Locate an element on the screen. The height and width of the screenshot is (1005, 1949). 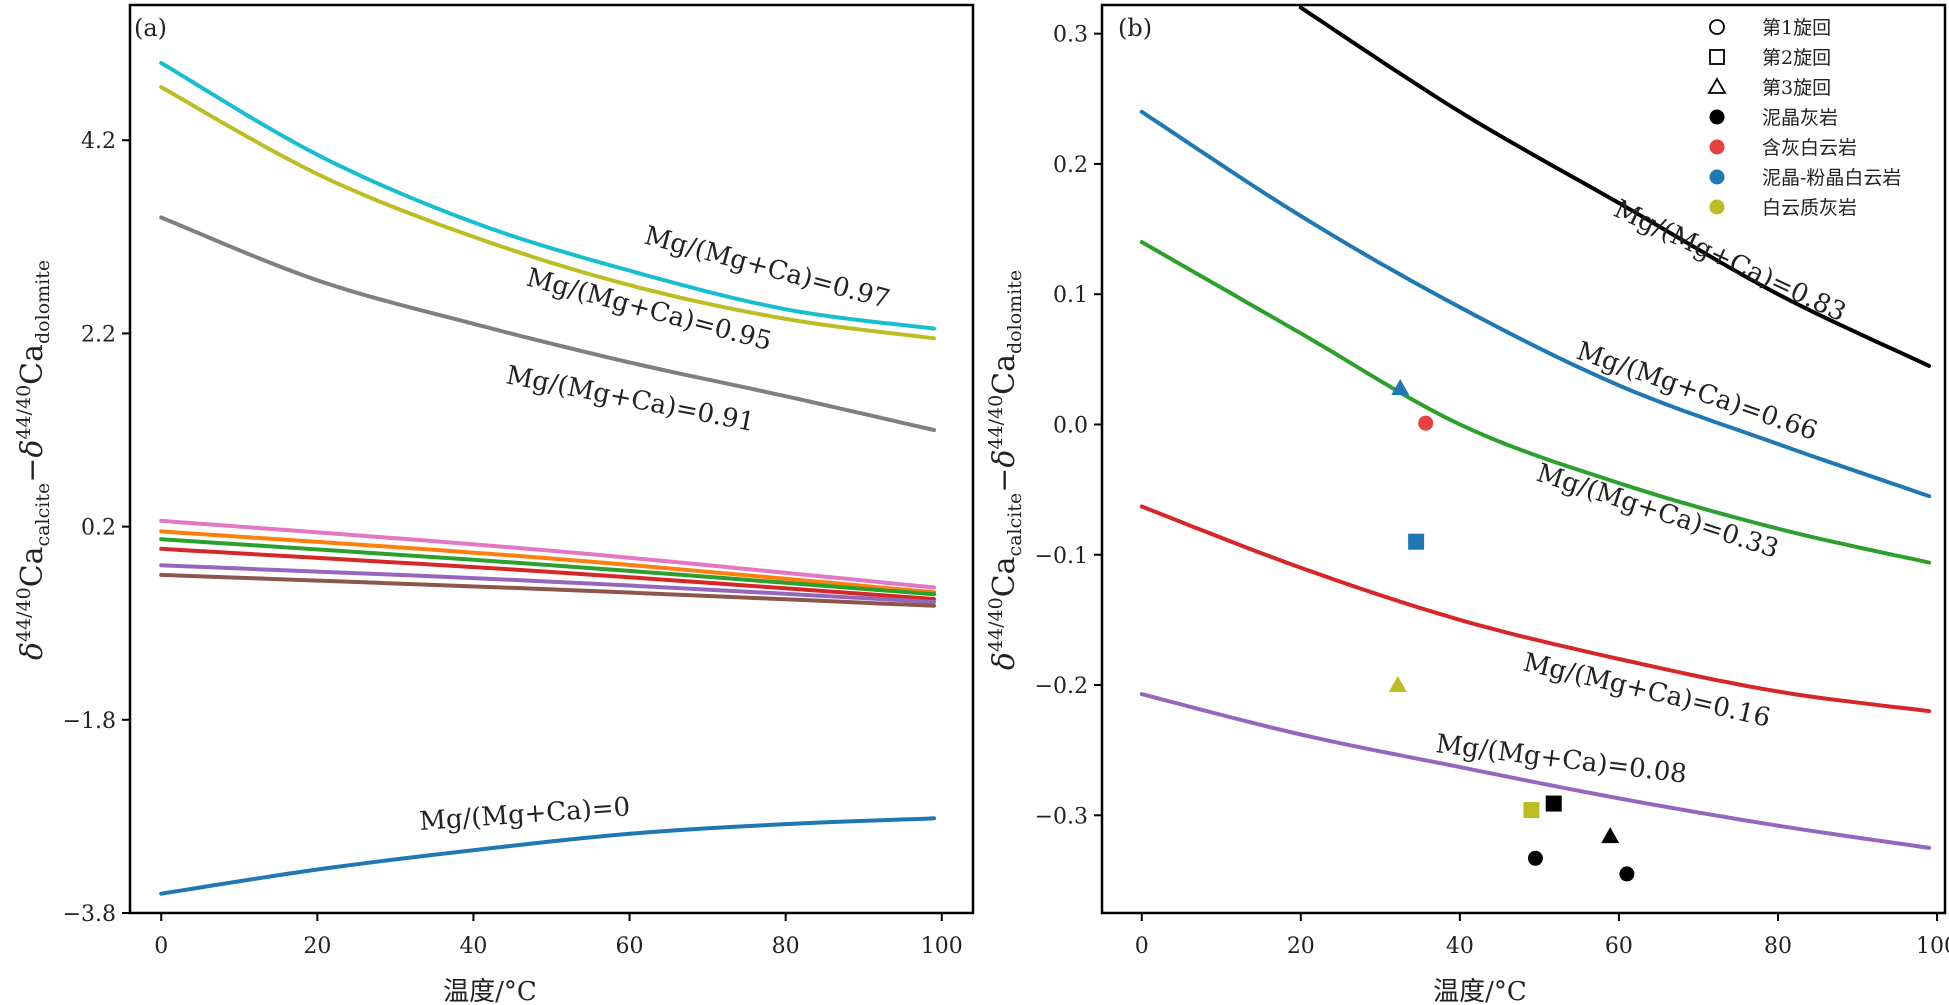
panel-b-tag: (b) is located at coordinates (1135, 28).